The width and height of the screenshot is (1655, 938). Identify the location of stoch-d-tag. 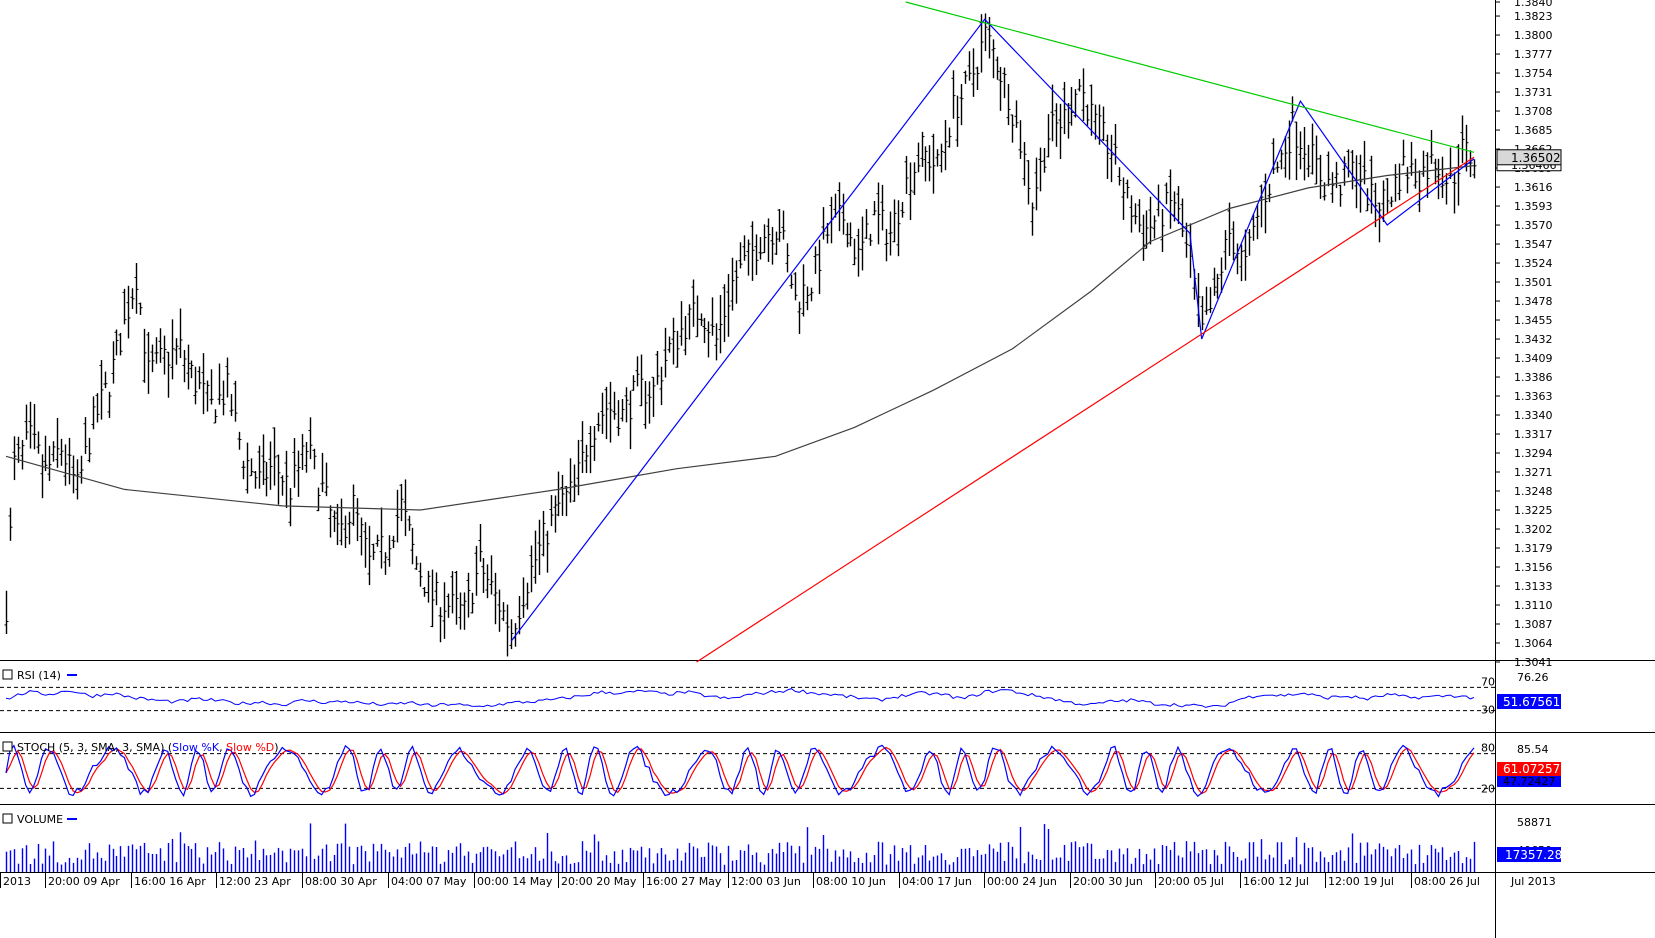
(1529, 769).